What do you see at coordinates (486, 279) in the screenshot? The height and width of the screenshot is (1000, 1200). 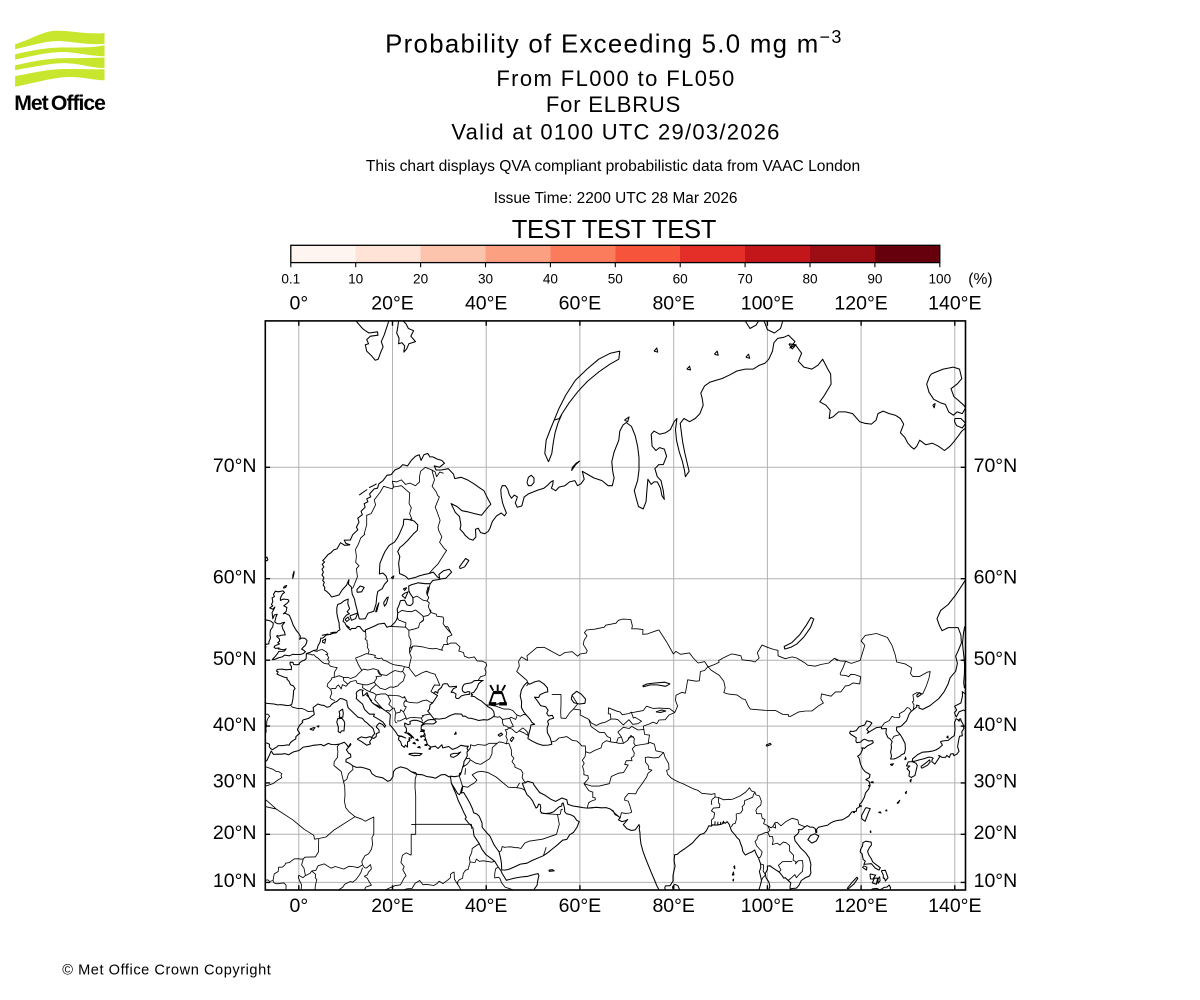 I see `svg-text: 30` at bounding box center [486, 279].